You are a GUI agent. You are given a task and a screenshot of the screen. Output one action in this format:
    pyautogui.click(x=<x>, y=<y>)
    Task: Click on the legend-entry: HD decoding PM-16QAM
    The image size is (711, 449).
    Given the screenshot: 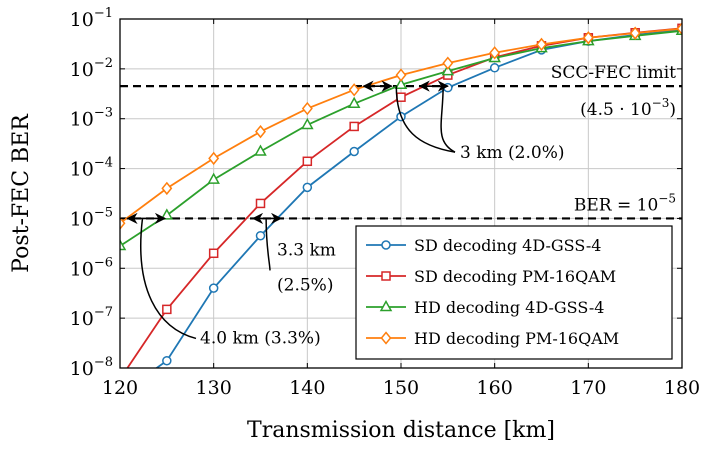 What is the action you would take?
    pyautogui.click(x=516, y=338)
    